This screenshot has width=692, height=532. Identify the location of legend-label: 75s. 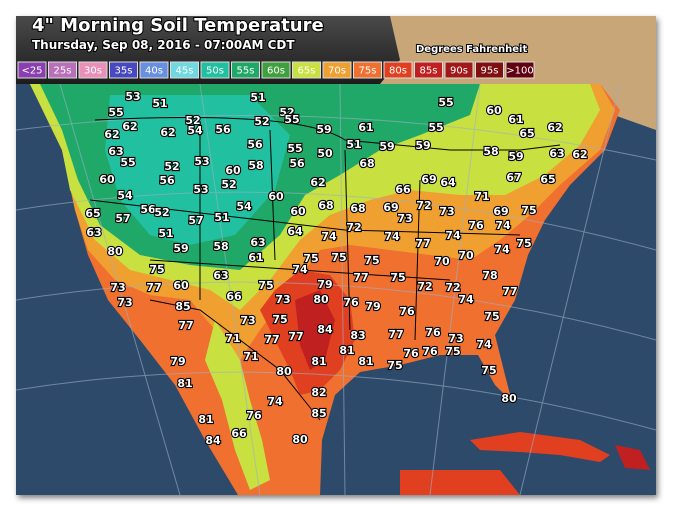
(368, 71).